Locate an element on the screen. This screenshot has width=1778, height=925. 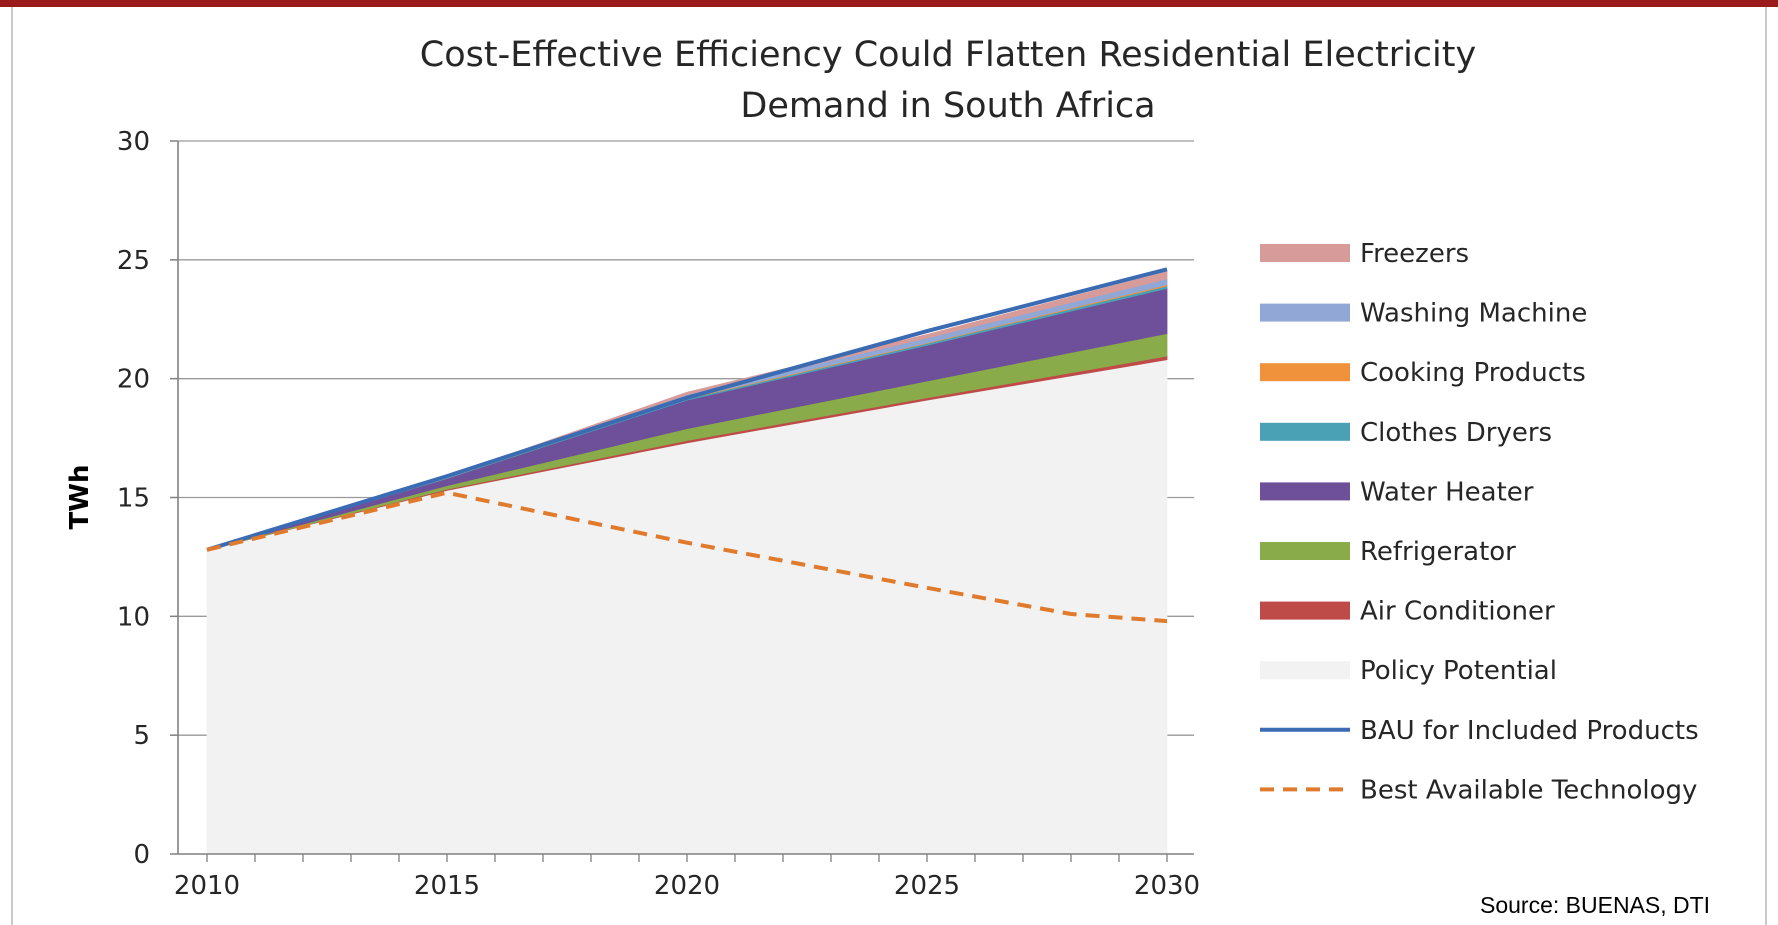
legend-label-washing-machine: Washing Machine is located at coordinates (1473, 314).